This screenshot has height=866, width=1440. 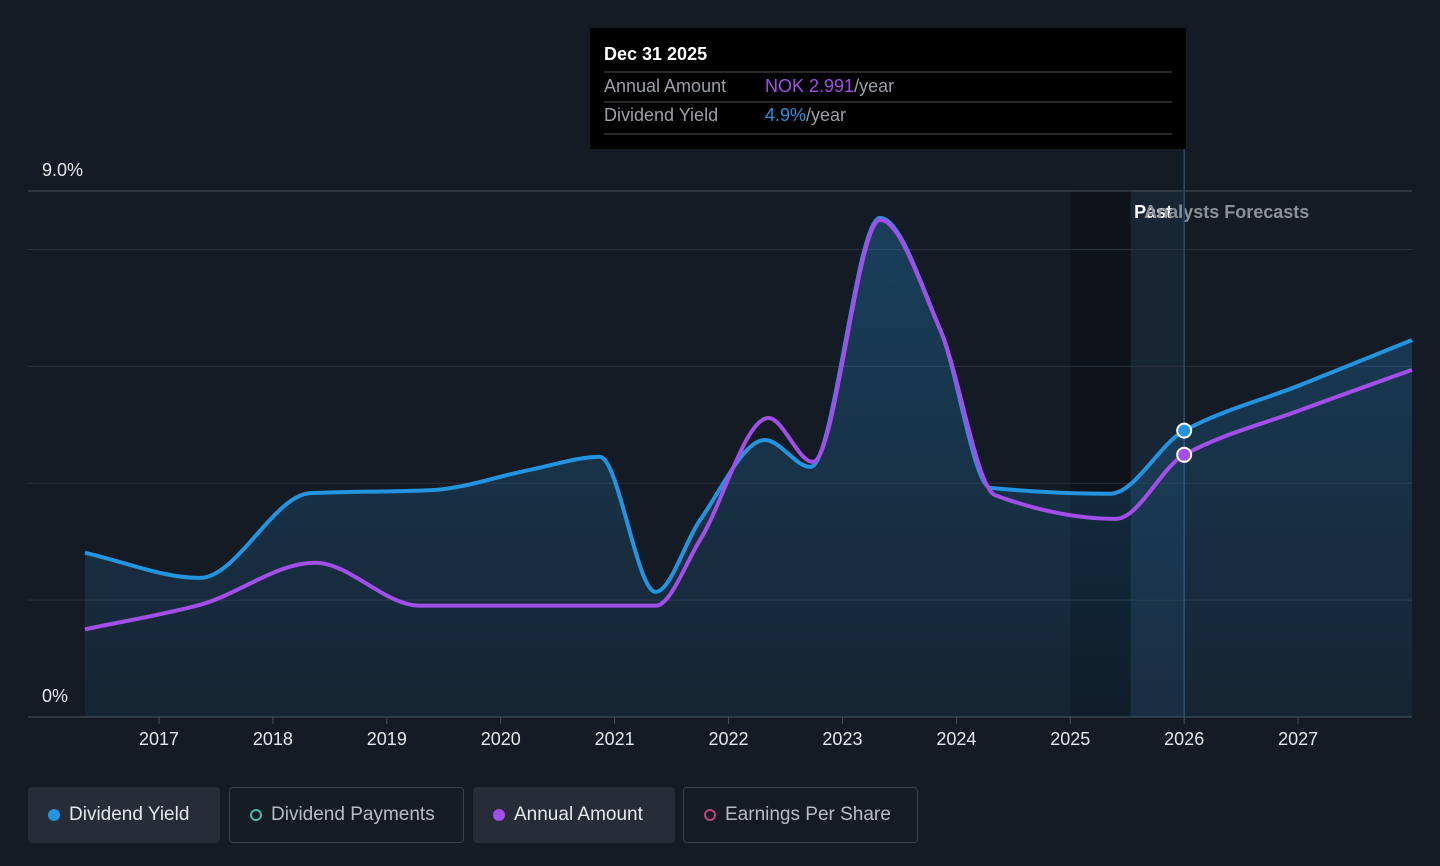 I want to click on legend-item: Earnings Per Share, so click(x=800, y=815).